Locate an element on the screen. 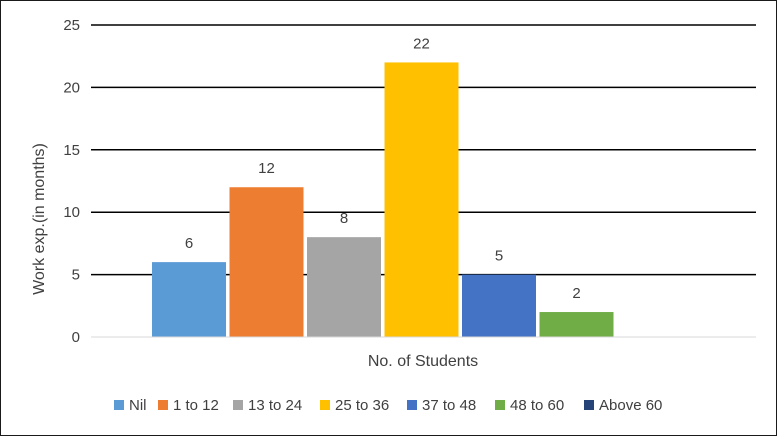 The image size is (777, 436). legend-label: 1 to 12 is located at coordinates (196, 405).